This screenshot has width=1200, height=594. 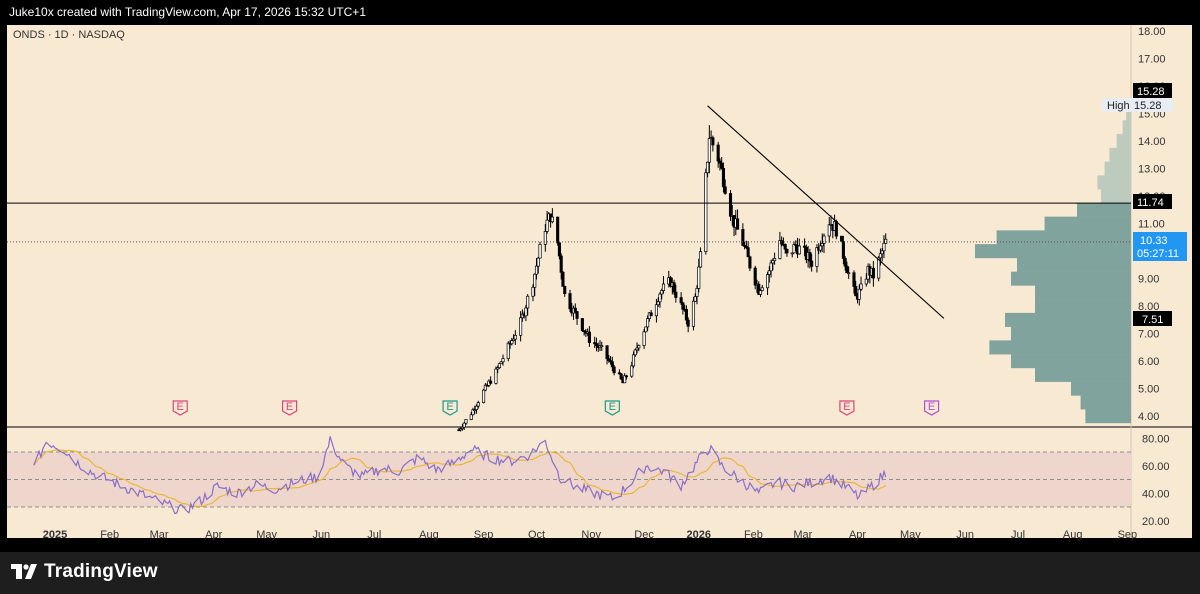 What do you see at coordinates (1150, 203) in the screenshot?
I see `resistance-tag-text: 11.74` at bounding box center [1150, 203].